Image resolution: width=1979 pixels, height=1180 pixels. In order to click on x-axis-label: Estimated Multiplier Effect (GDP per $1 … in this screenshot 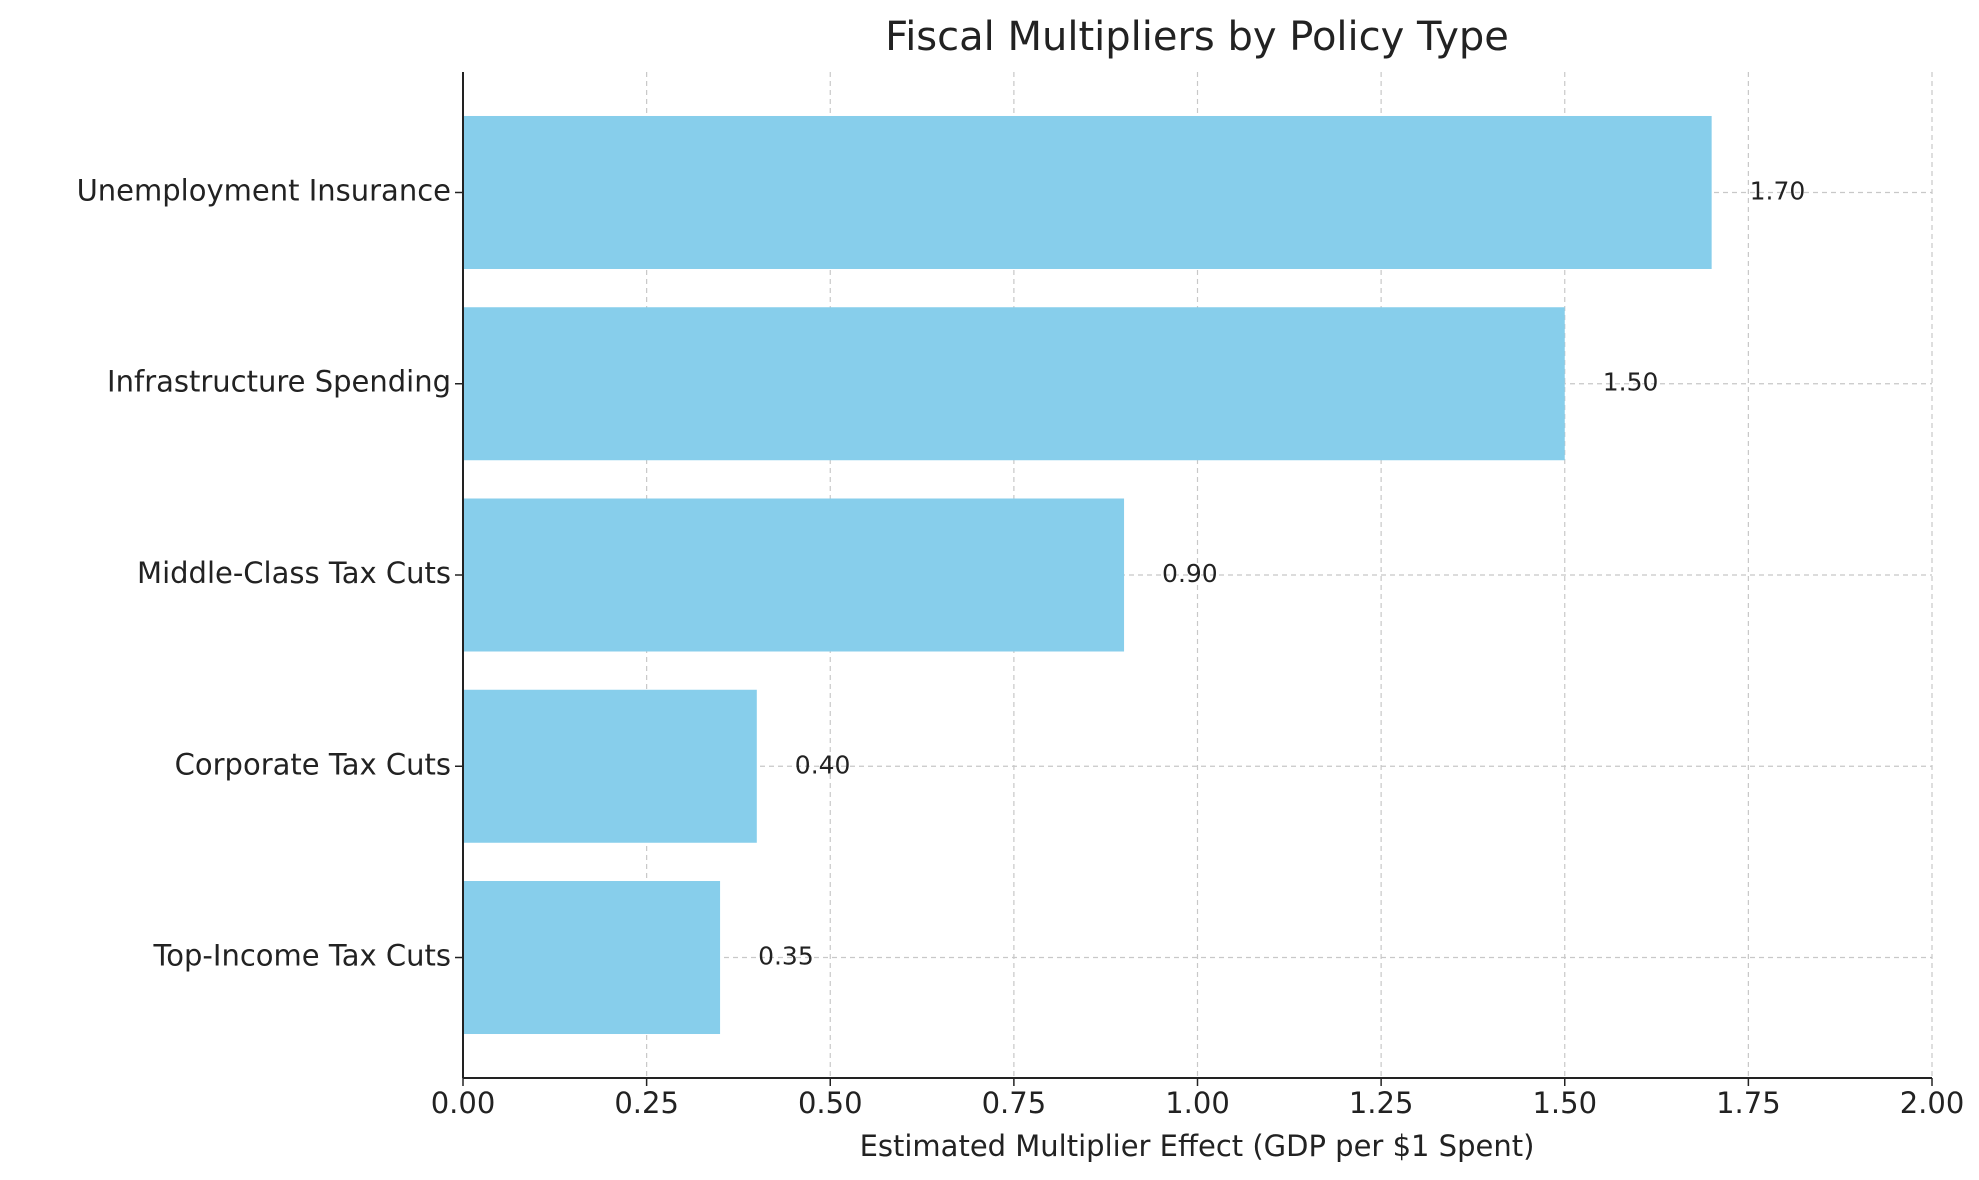, I will do `click(1197, 1146)`.